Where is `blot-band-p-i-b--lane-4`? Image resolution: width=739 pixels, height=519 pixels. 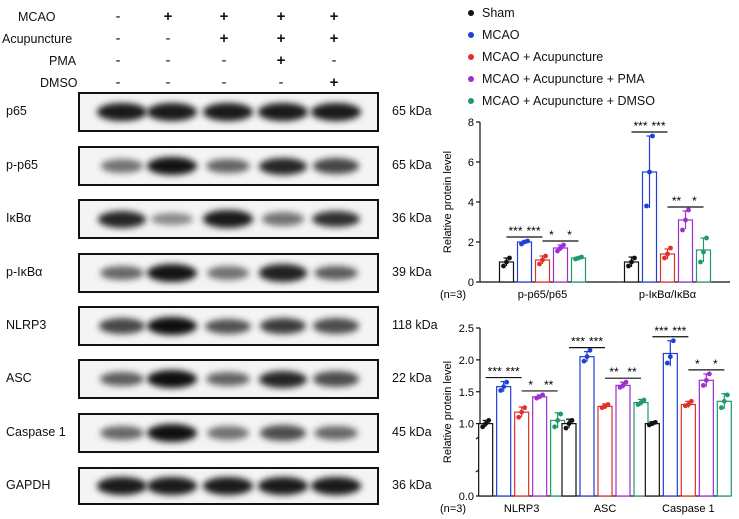 blot-band-p-i-b--lane-4 is located at coordinates (283, 273).